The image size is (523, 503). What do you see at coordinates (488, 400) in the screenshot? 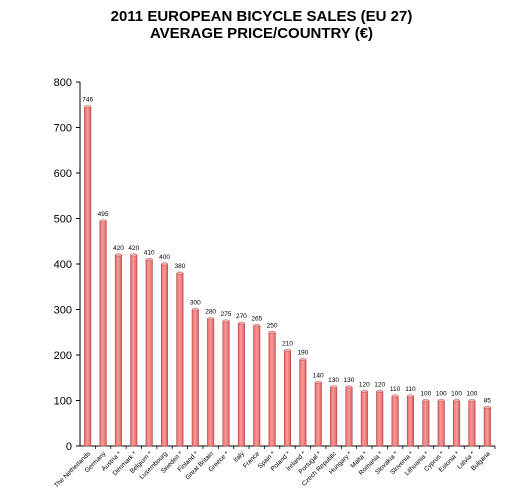
I see `data-label: 85` at bounding box center [488, 400].